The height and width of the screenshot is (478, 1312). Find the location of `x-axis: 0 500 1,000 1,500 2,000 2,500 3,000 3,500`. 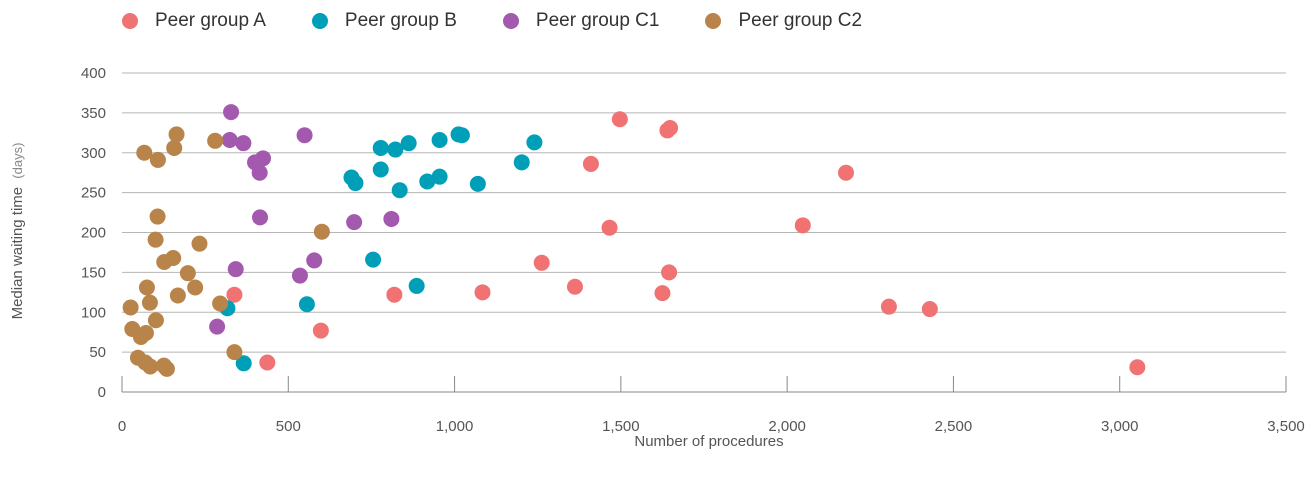

x-axis: 0 500 1,000 1,500 2,000 2,500 3,000 3,500 is located at coordinates (711, 405).